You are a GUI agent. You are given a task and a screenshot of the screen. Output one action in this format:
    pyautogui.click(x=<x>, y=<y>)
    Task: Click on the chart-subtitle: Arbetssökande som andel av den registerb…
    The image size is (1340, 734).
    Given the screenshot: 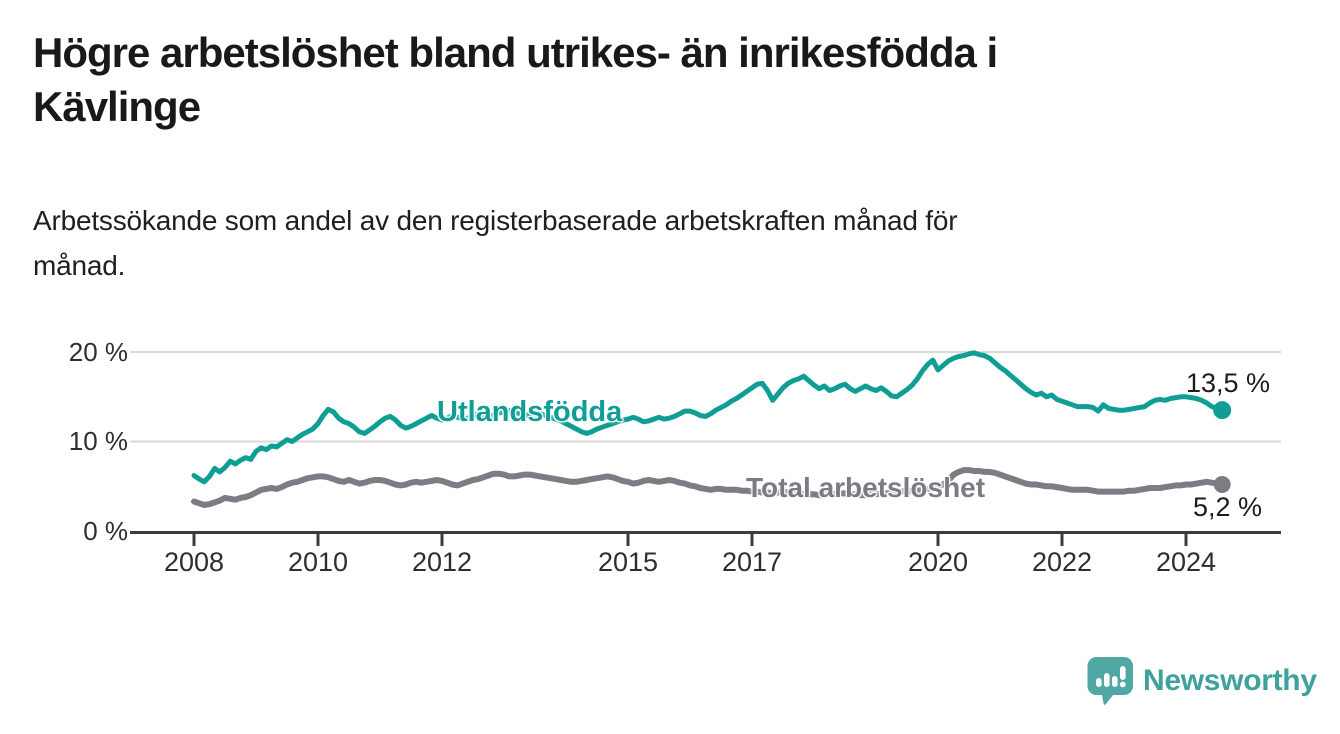 What is the action you would take?
    pyautogui.click(x=653, y=243)
    